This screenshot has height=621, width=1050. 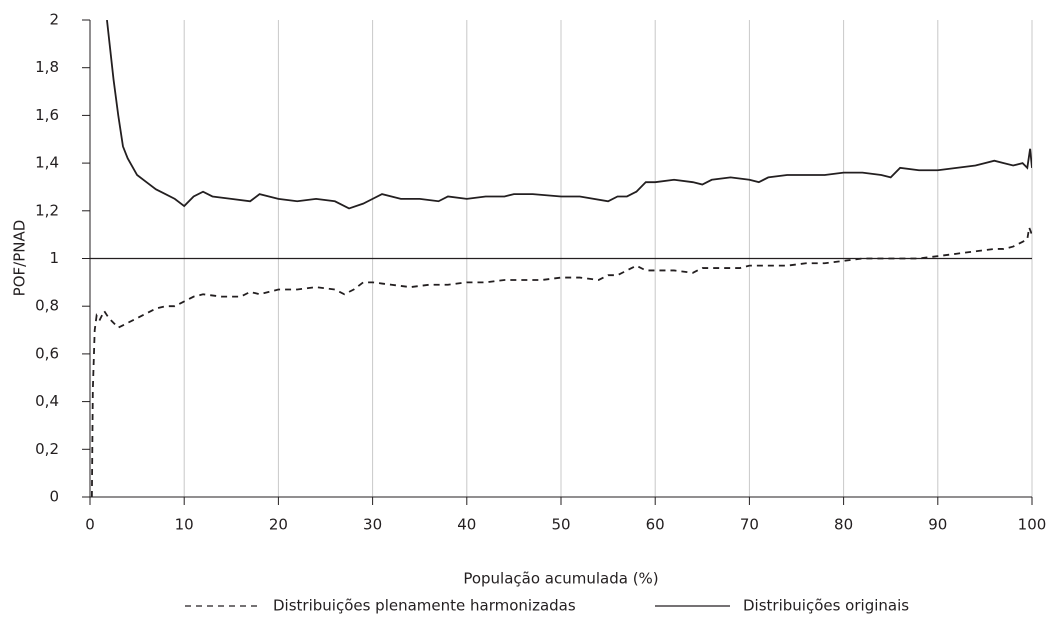 I want to click on x-tick-label: 0, so click(x=90, y=525).